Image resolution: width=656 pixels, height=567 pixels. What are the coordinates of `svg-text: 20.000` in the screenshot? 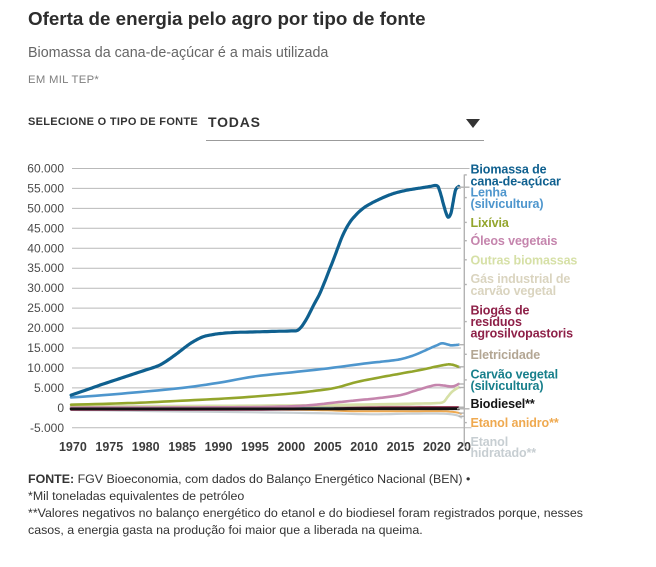 It's located at (45, 328).